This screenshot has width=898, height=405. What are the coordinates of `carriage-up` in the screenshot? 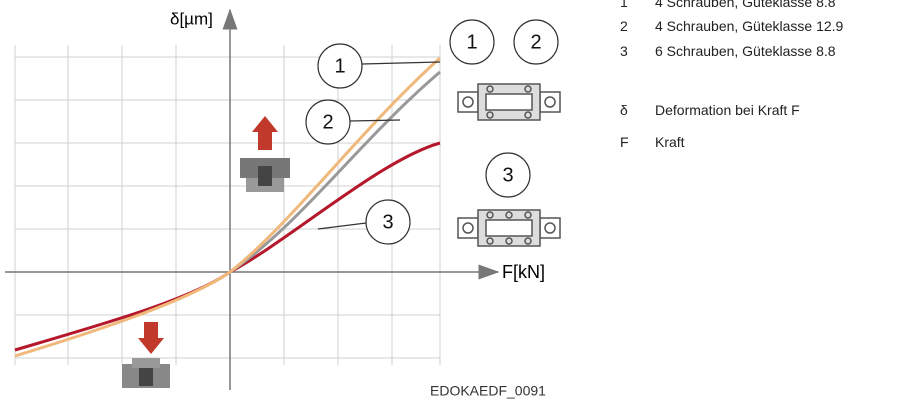 It's located at (265, 154).